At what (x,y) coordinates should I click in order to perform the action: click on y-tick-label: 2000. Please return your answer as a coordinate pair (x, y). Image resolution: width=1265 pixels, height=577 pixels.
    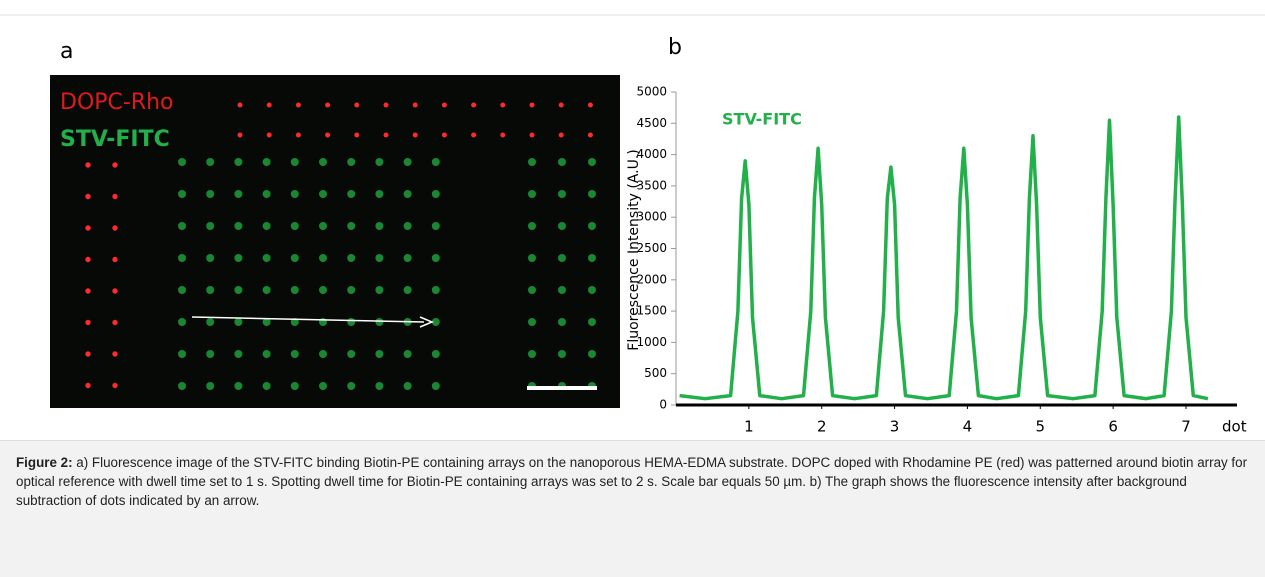
    Looking at the image, I should click on (651, 279).